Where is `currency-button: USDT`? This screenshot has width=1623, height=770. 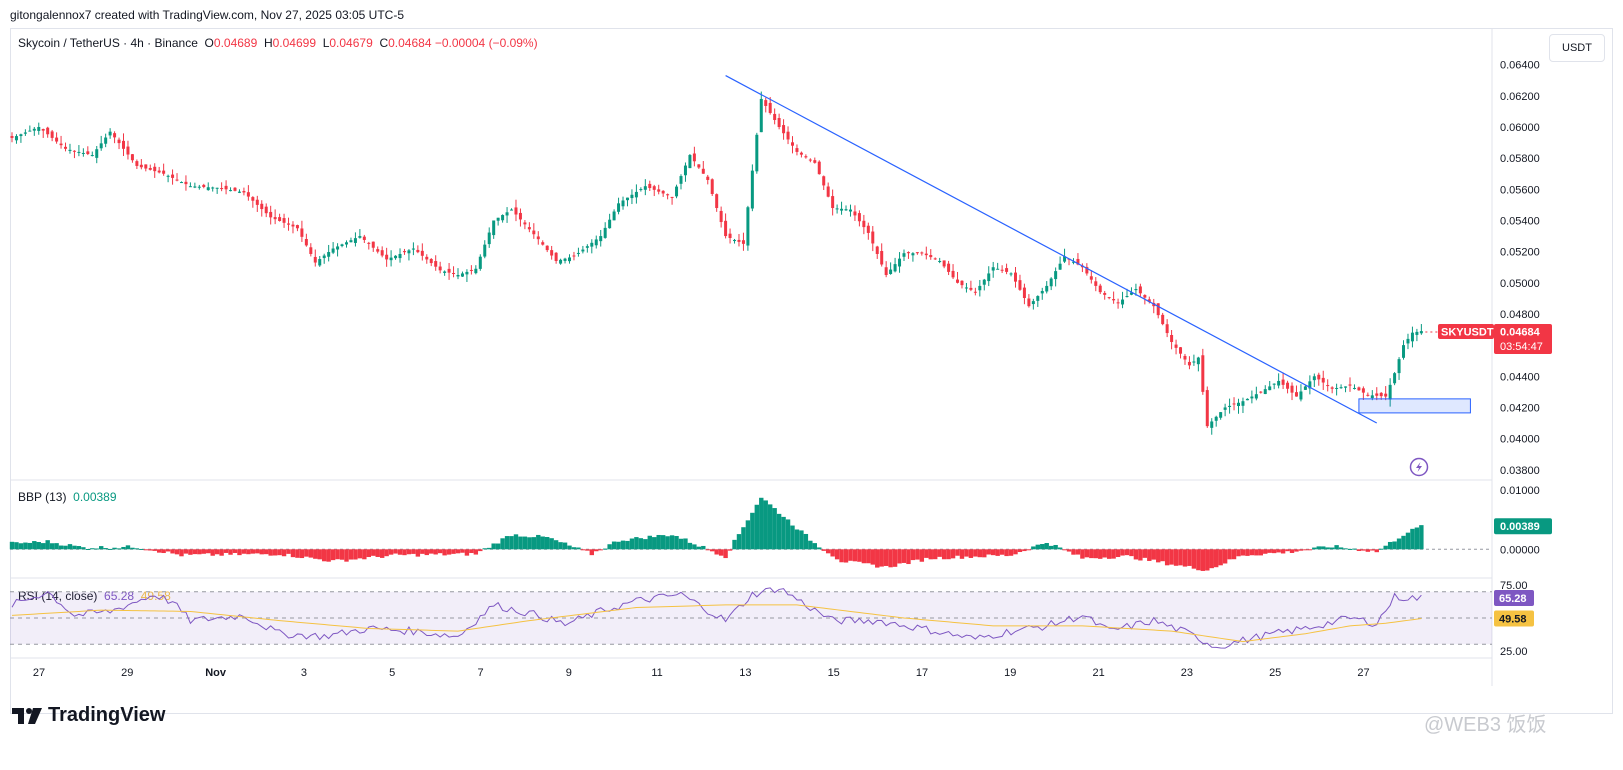
currency-button: USDT is located at coordinates (1577, 48).